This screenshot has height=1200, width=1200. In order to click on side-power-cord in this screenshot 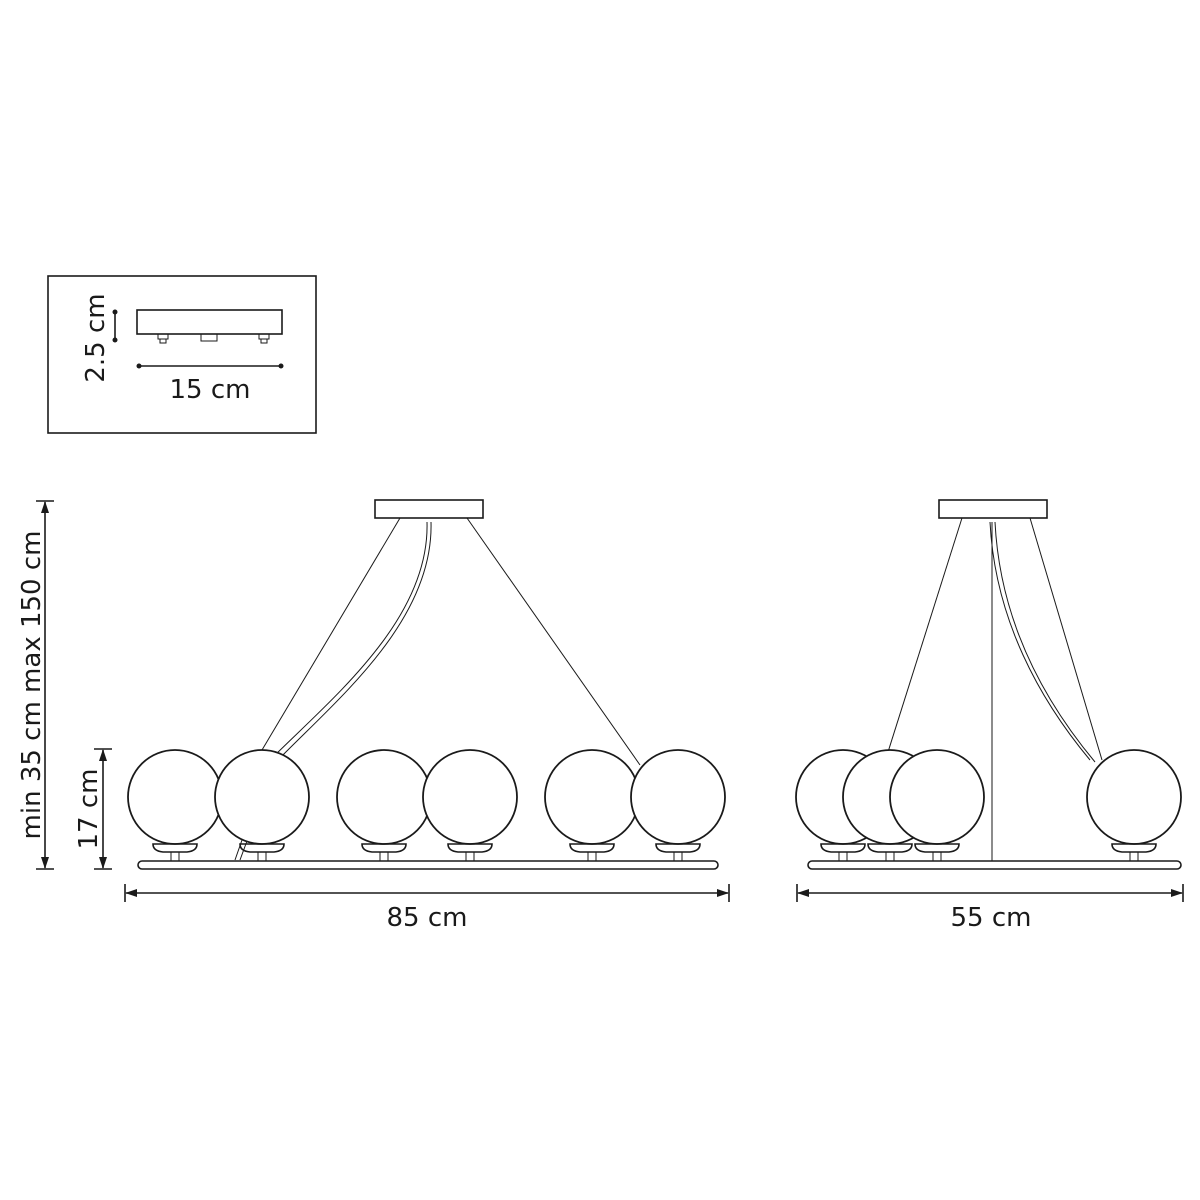, I will do `click(1040, 641)`.